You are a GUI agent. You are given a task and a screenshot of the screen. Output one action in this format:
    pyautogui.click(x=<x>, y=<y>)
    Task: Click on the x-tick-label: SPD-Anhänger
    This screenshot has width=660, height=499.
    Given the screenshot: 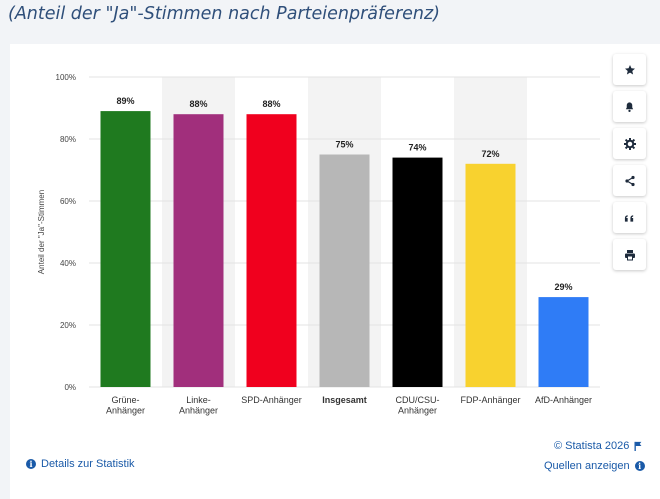 What is the action you would take?
    pyautogui.click(x=271, y=400)
    